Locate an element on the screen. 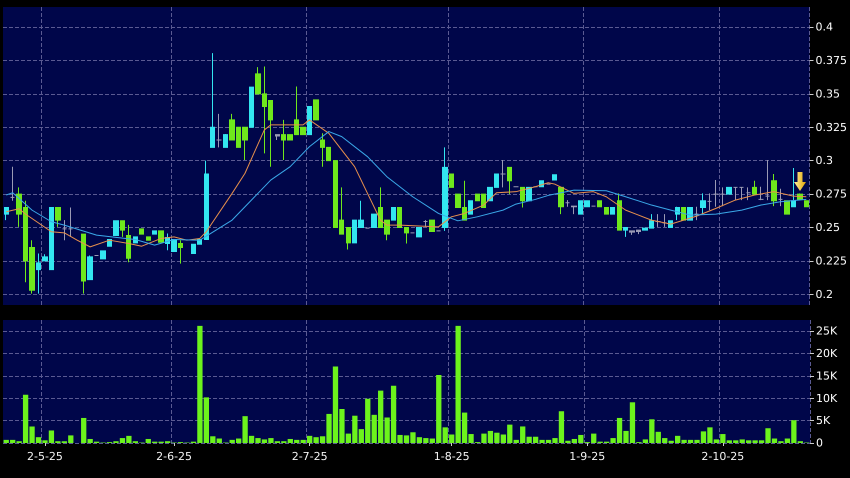 The height and width of the screenshot is (478, 850). y-tick-label: 25K is located at coordinates (827, 331).